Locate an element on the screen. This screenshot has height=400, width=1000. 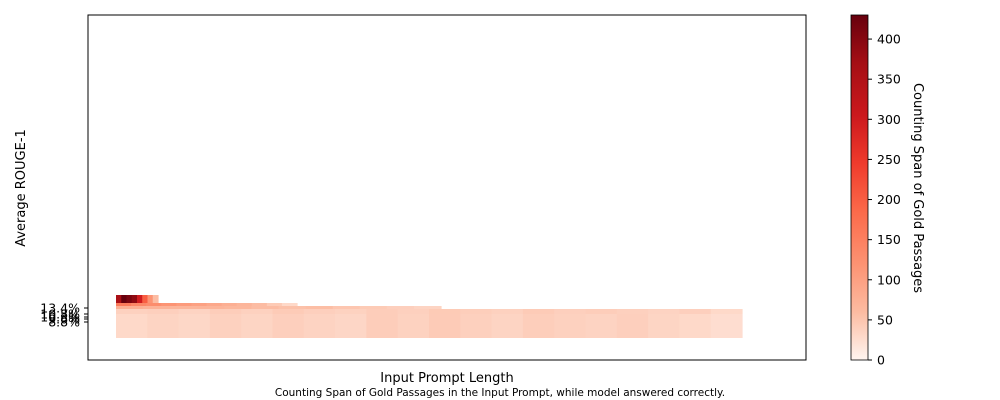
y-axis-ticks: 13.4%10.8%10.3%9.6%8.8% is located at coordinates (64, 315).